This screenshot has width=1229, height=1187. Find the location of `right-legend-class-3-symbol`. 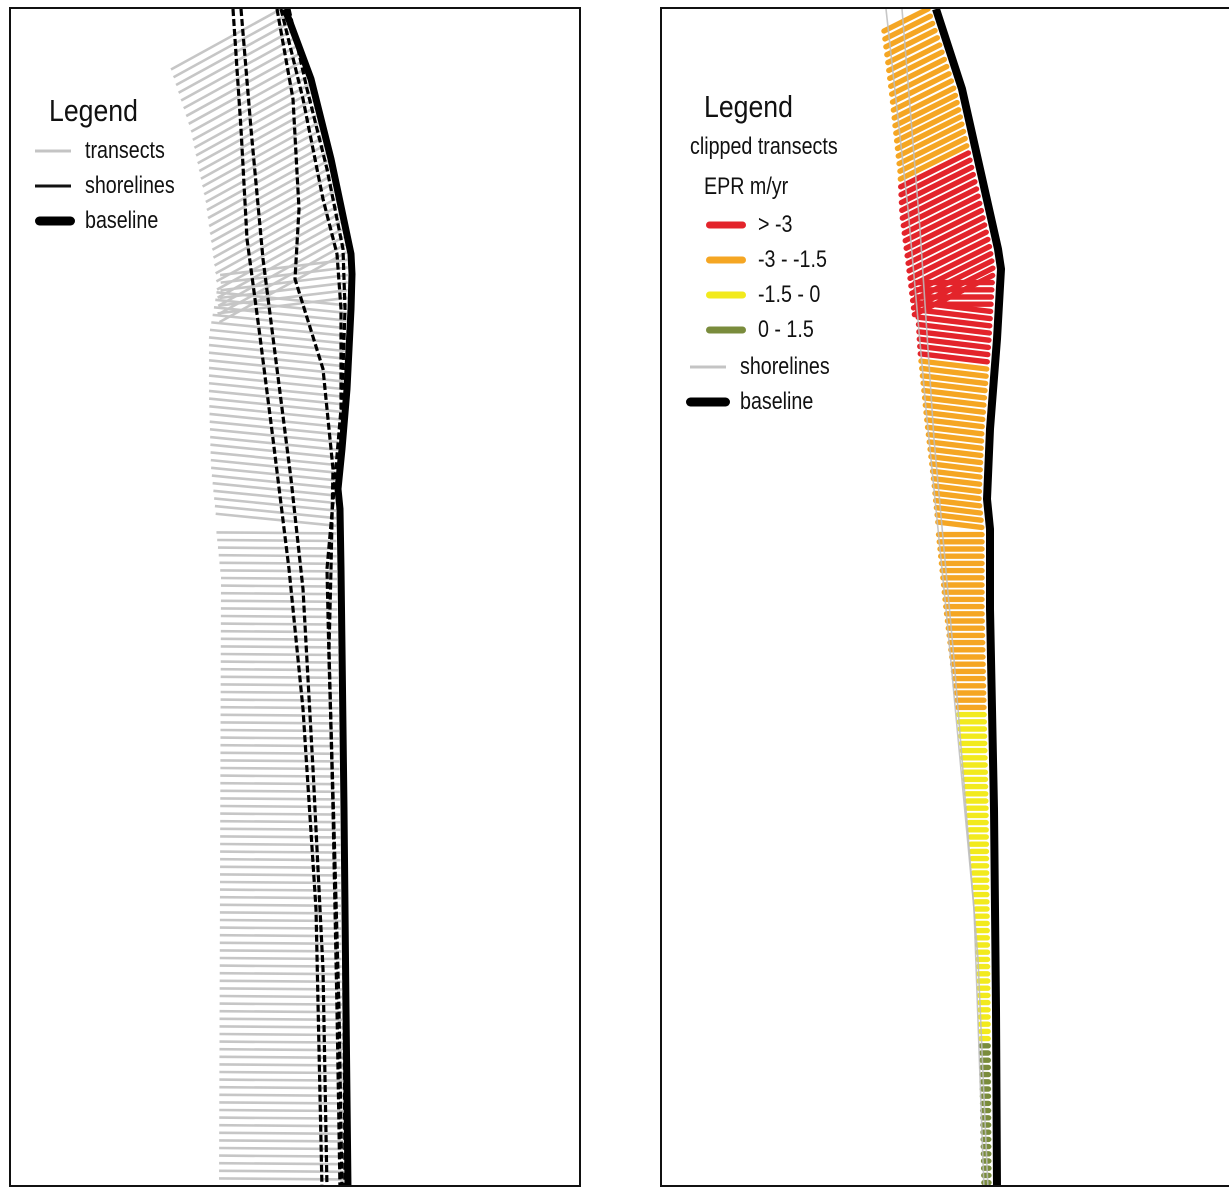

right-legend-class-3-symbol is located at coordinates (726, 294).